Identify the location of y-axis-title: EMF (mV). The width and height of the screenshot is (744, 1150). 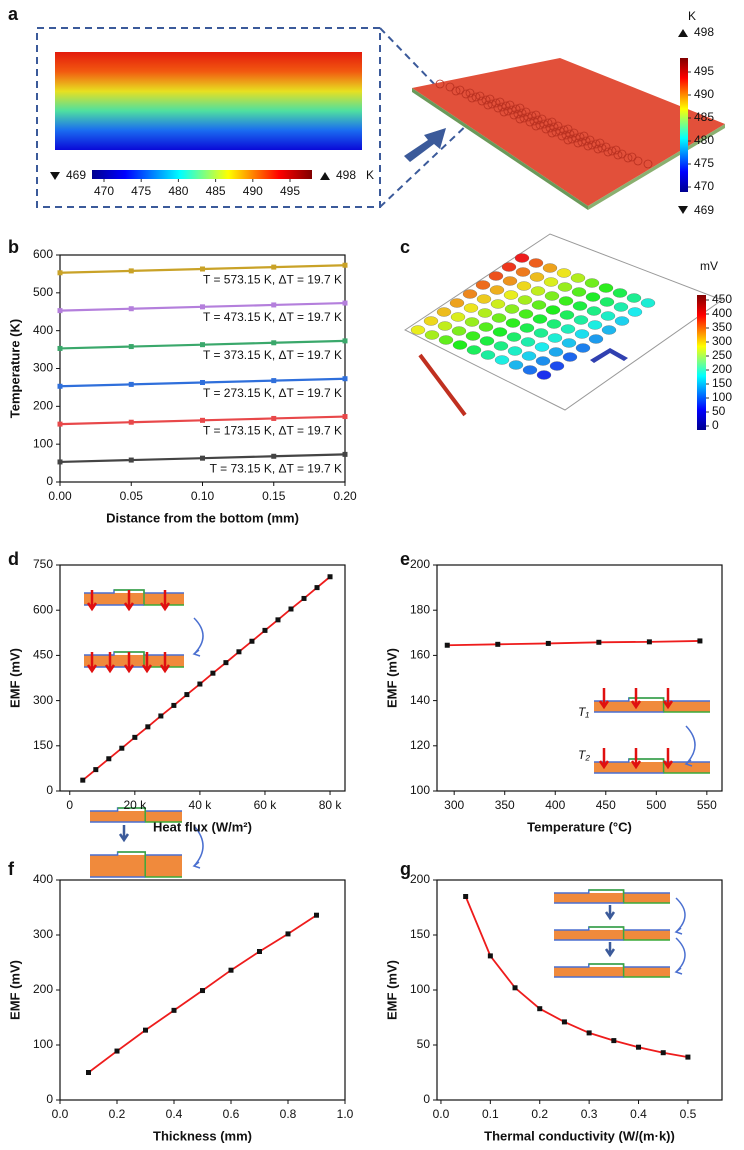
(391, 678).